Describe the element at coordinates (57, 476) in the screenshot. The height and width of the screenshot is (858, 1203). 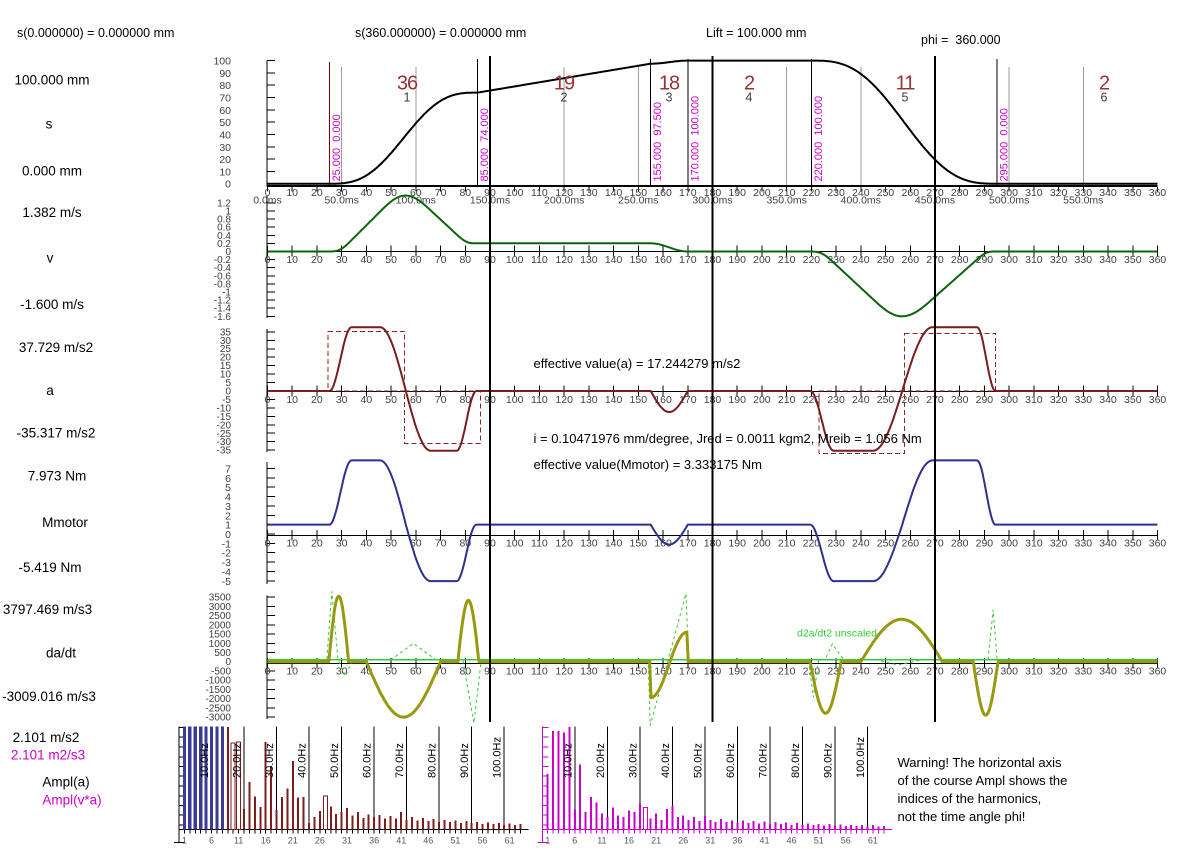
I see `svg-text: 7.973 Nm` at that location.